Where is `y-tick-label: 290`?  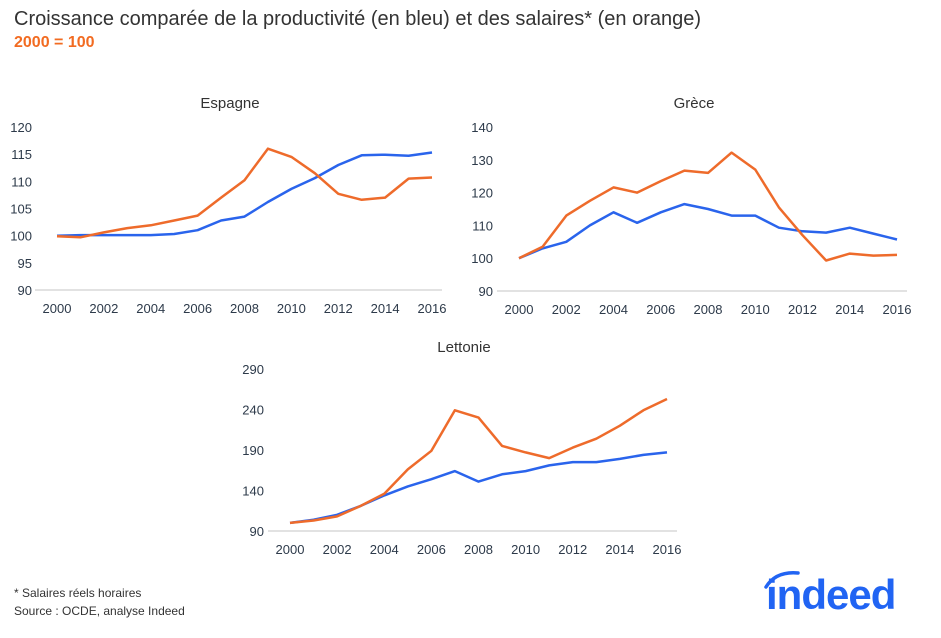
y-tick-label: 290 is located at coordinates (253, 369).